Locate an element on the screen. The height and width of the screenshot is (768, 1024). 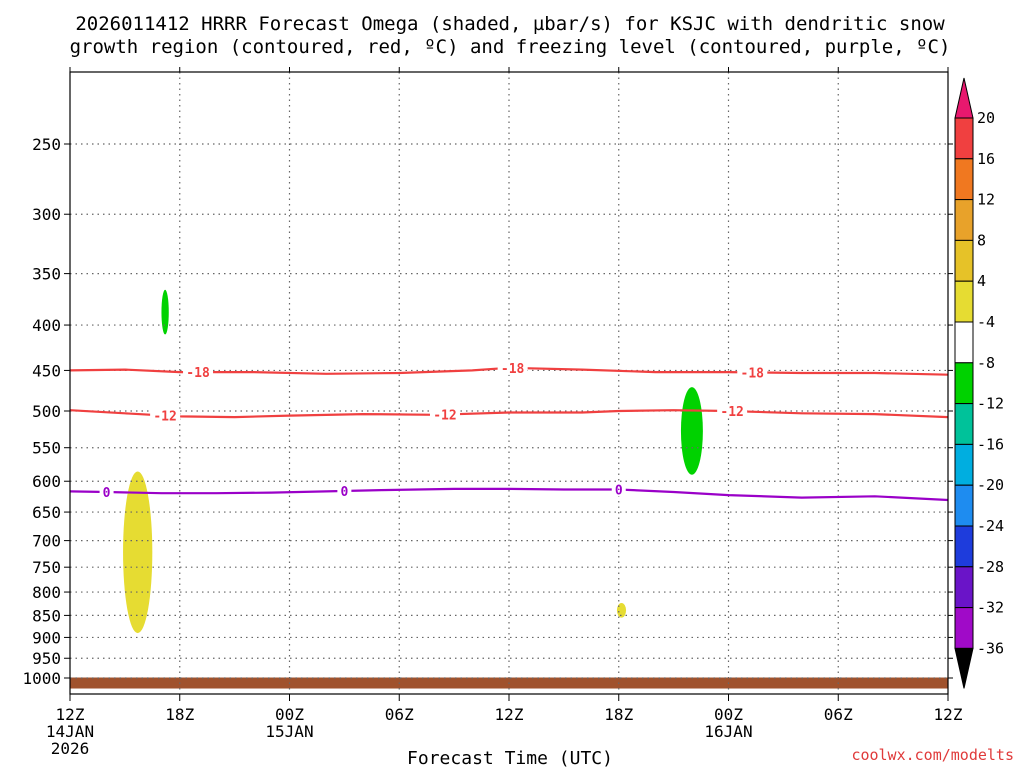
contour-label-3-1: 0 is located at coordinates (107, 493).